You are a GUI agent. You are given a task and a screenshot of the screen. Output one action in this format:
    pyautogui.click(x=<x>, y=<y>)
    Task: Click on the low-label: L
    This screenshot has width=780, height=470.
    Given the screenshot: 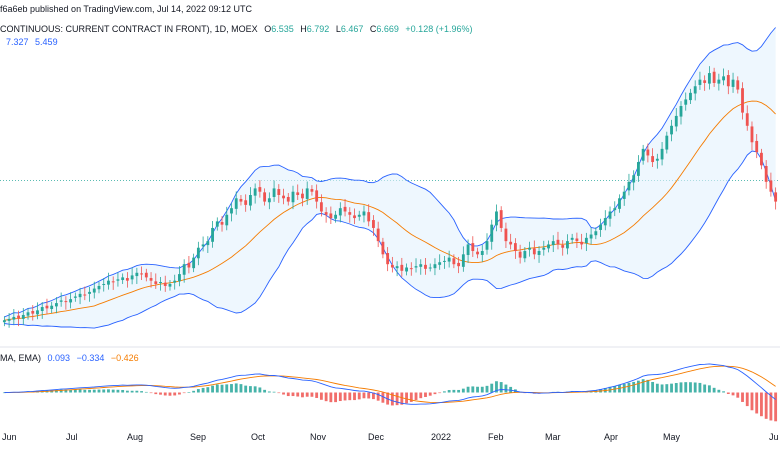 What is the action you would take?
    pyautogui.click(x=338, y=29)
    